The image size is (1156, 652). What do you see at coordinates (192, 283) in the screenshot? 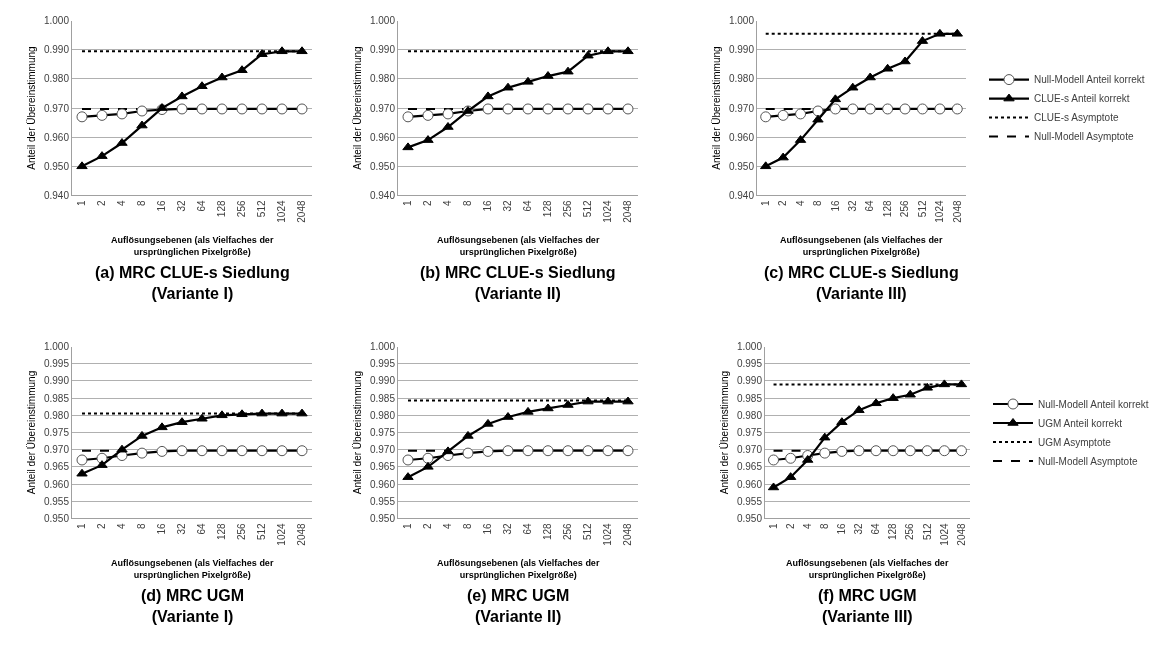
I see `text: (a) MRC CLUE-s Siedlung (Variante I)` at bounding box center [192, 283].